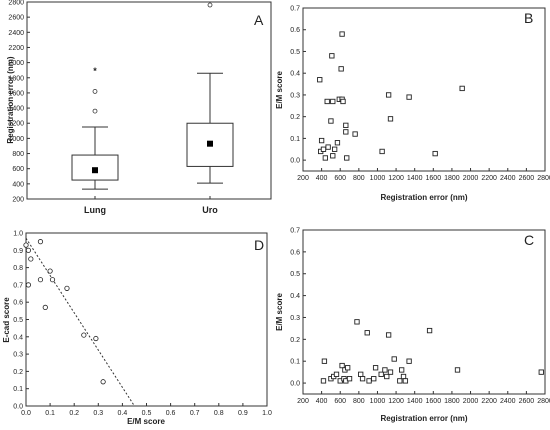 The width and height of the screenshot is (550, 430). What do you see at coordinates (295, 139) in the screenshot?
I see `panel-b-y-tick-label: 0.1` at bounding box center [295, 139].